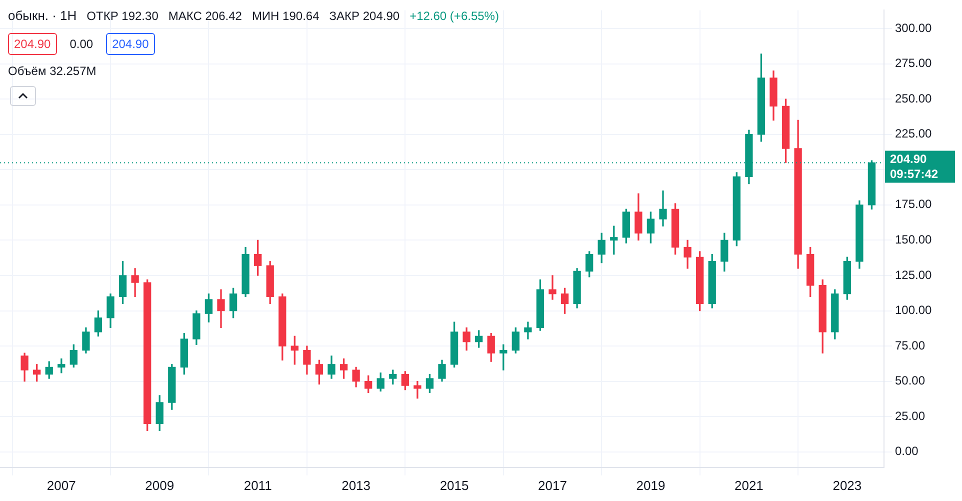 The width and height of the screenshot is (962, 501). What do you see at coordinates (913, 310) in the screenshot?
I see `y-tick-label: 100.00` at bounding box center [913, 310].